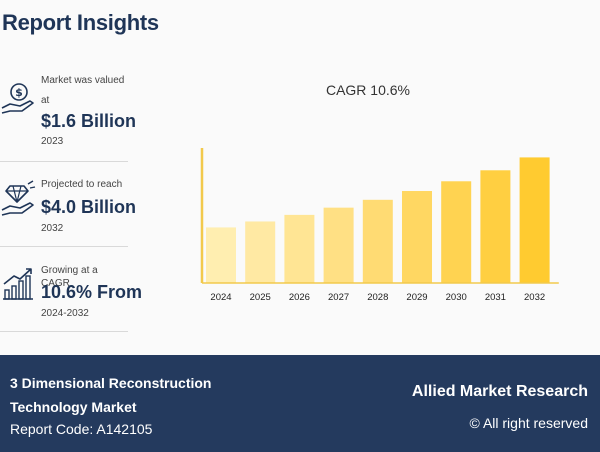  What do you see at coordinates (80, 22) in the screenshot?
I see `page-title: Report Insights` at bounding box center [80, 22].